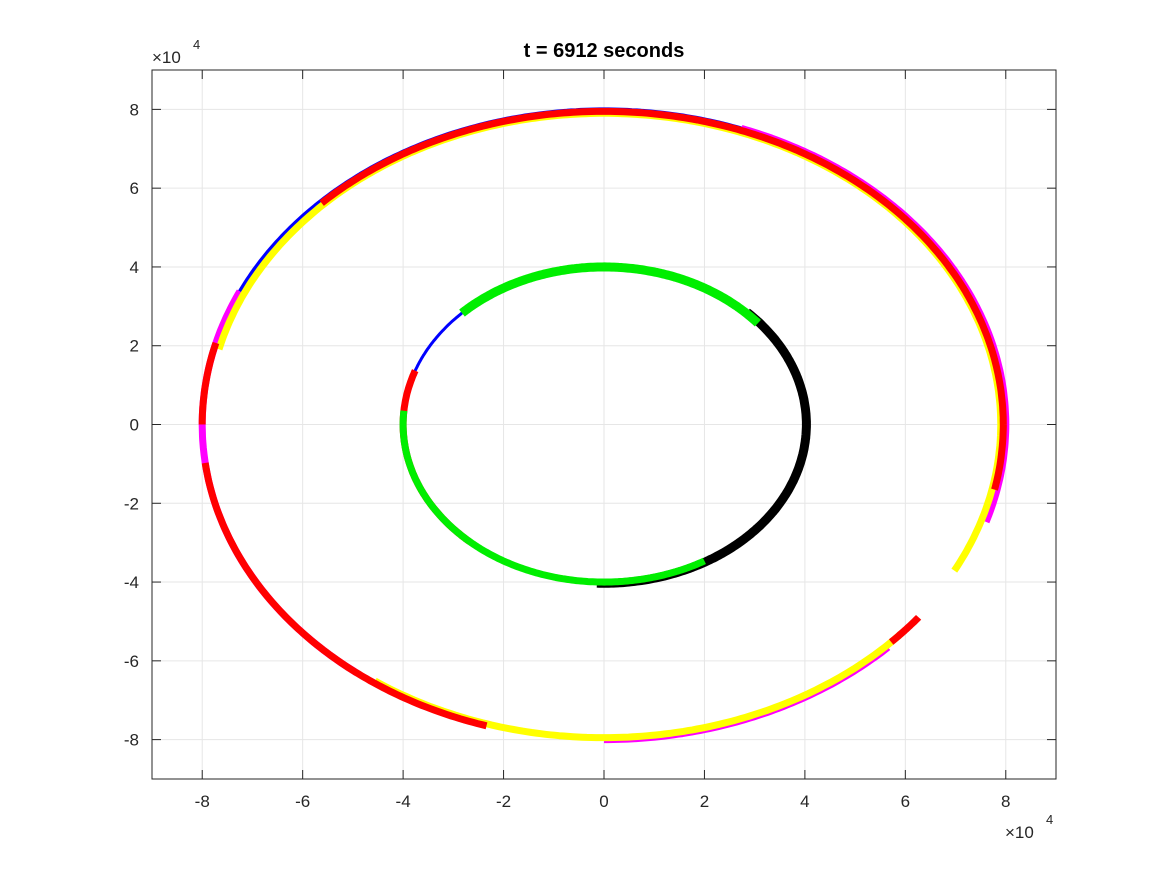 The width and height of the screenshot is (1167, 875). What do you see at coordinates (134, 346) in the screenshot?
I see `y-tick-label: 2` at bounding box center [134, 346].